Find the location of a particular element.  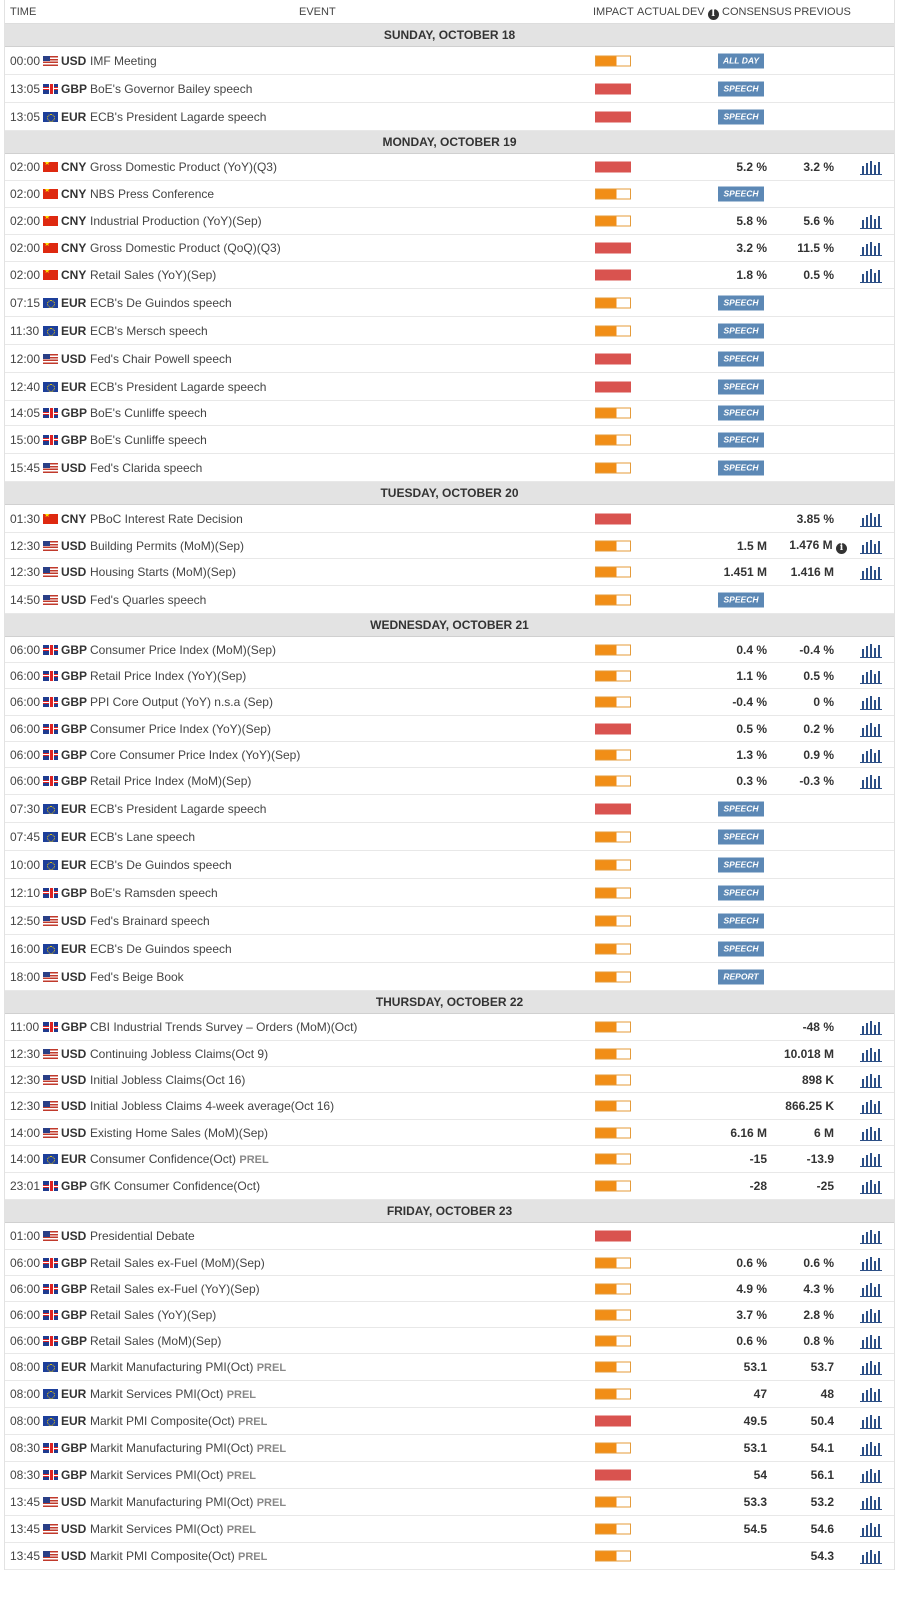

event-row: 15:00 GBP BoE's Cunliffe speech SPEECH is located at coordinates (449, 440).